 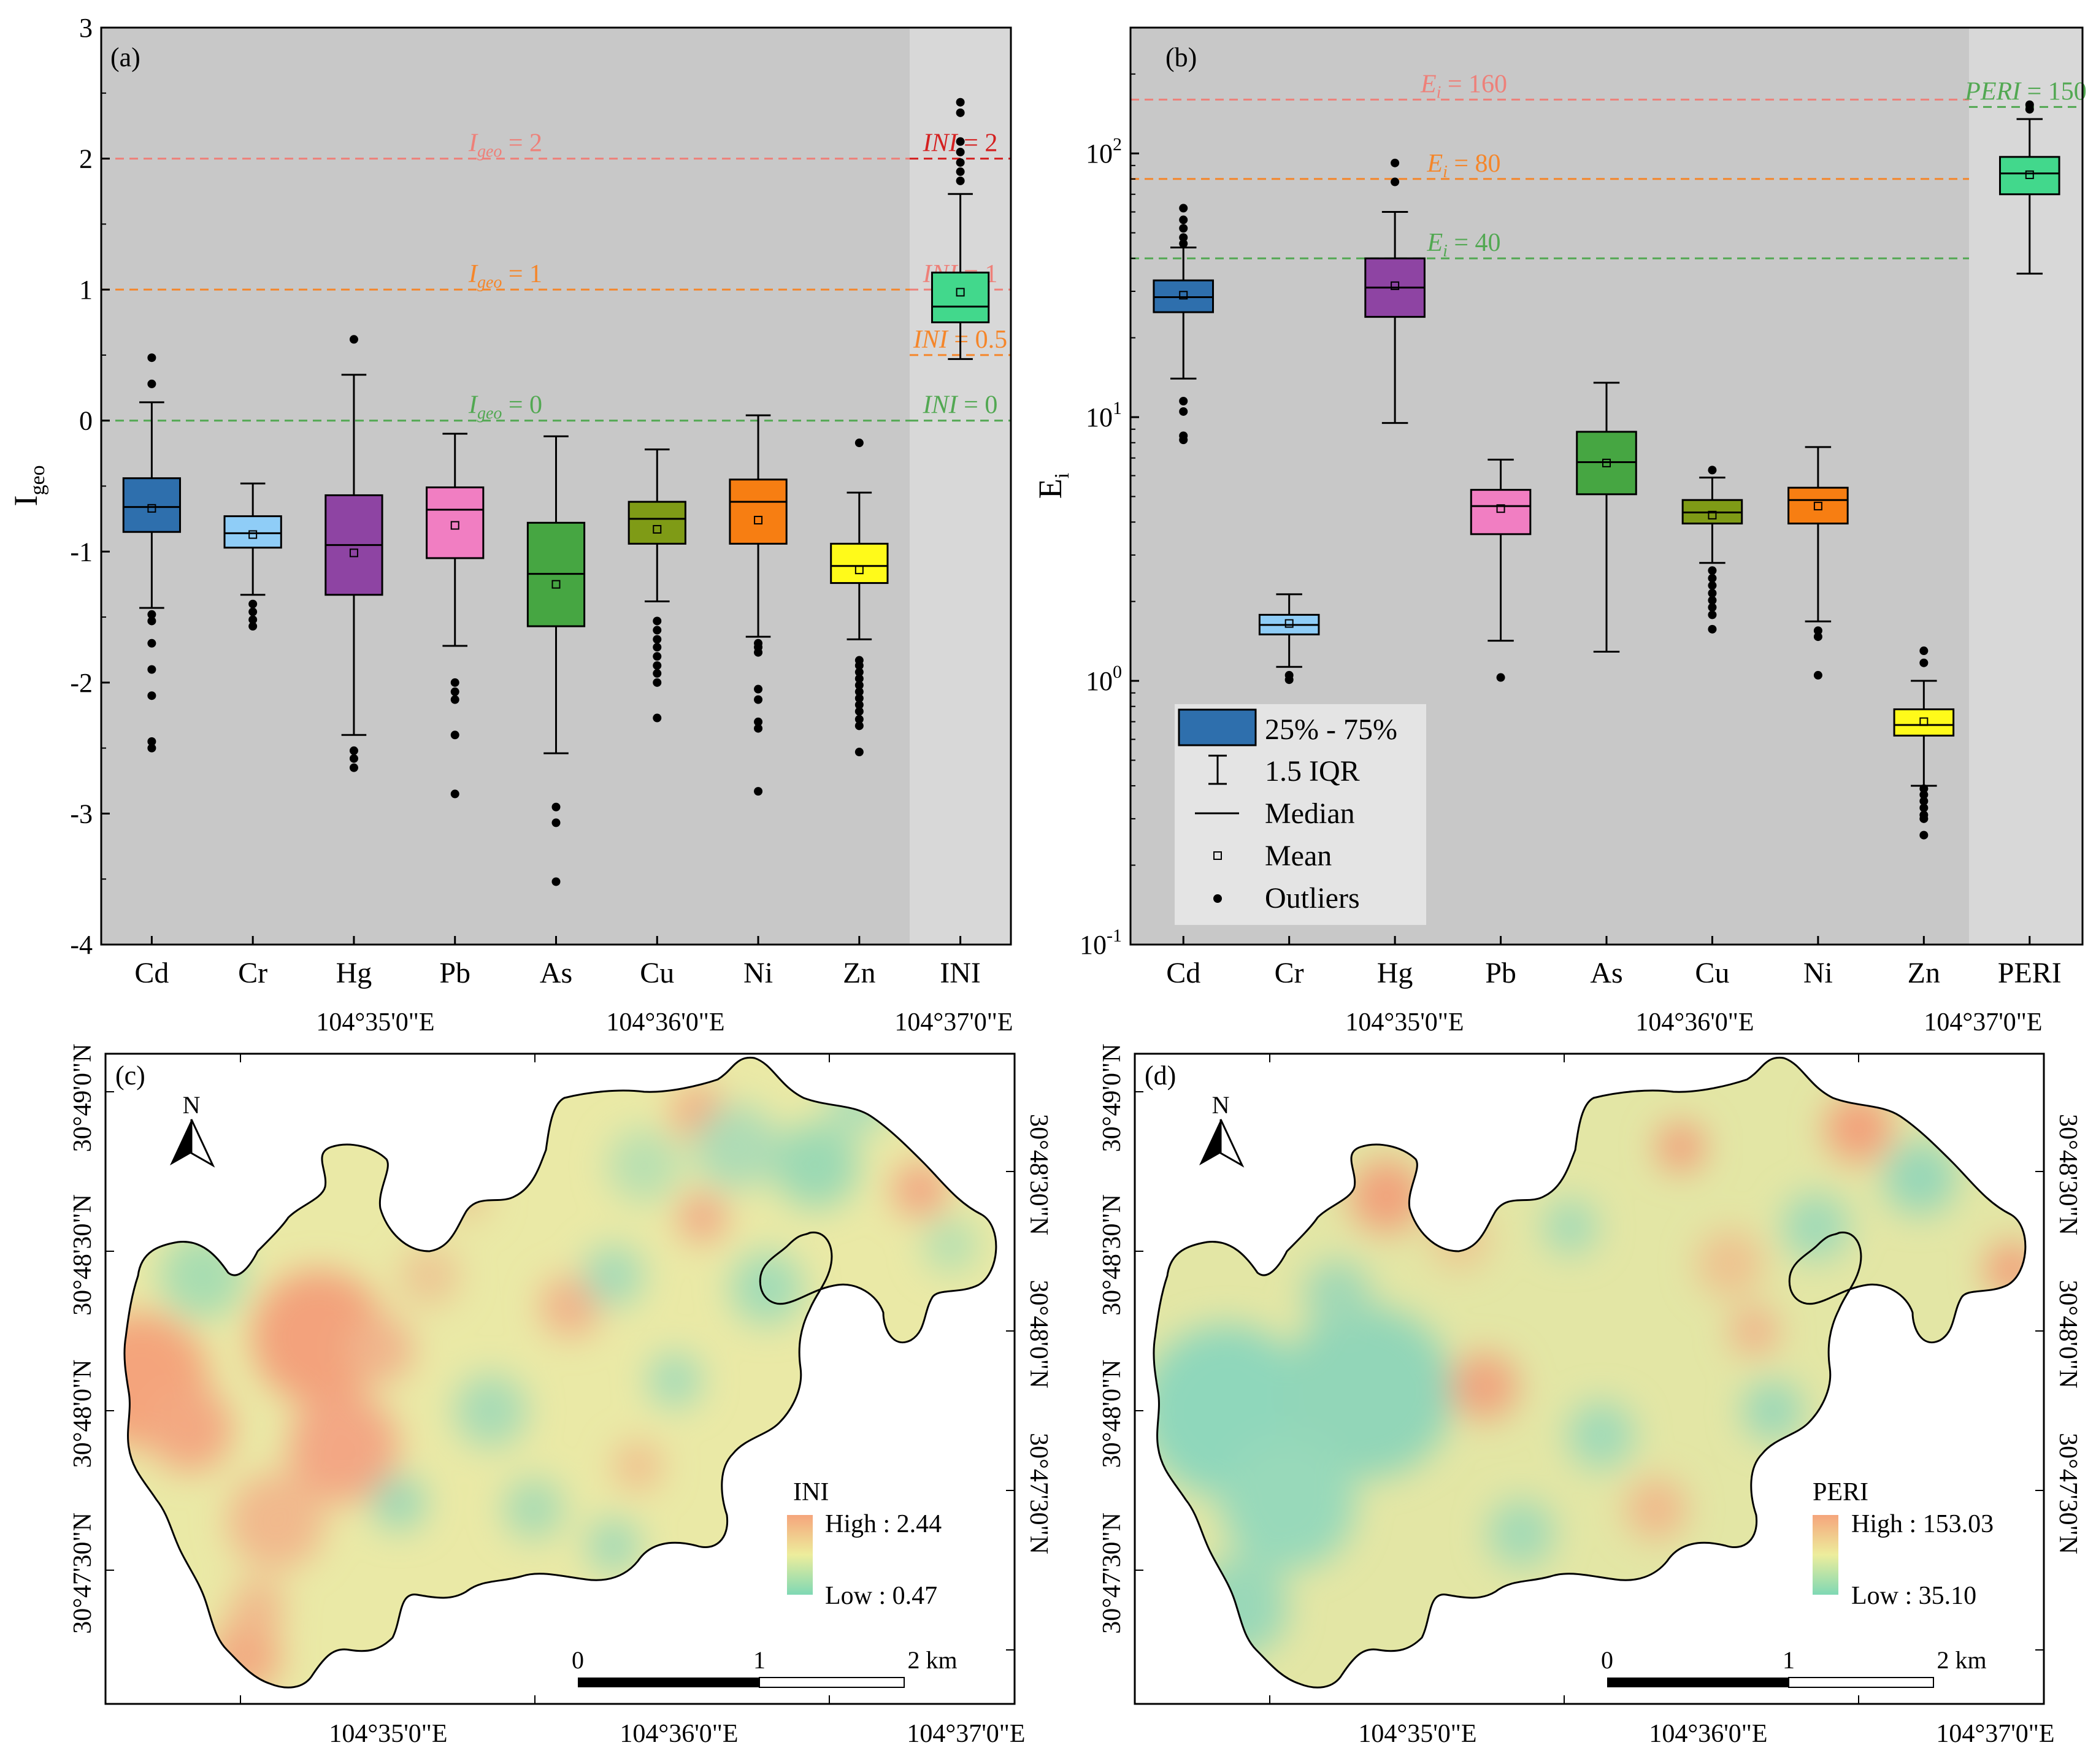 What do you see at coordinates (1038, 1494) in the screenshot?
I see `map-c-right-lat-3: 30°47'30"N` at bounding box center [1038, 1494].